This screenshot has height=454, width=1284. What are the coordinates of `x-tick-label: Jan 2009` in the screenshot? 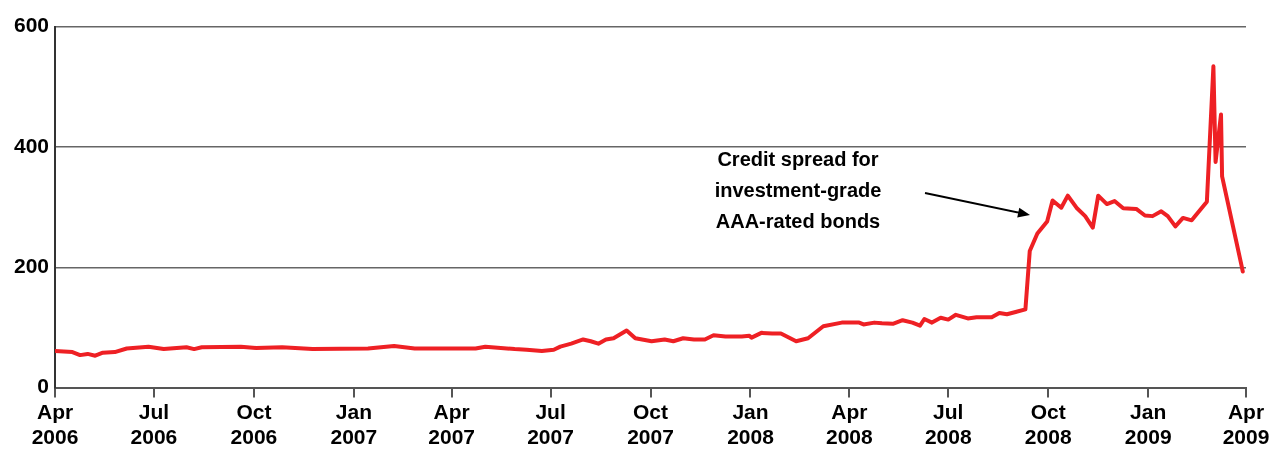 It's located at (1148, 424).